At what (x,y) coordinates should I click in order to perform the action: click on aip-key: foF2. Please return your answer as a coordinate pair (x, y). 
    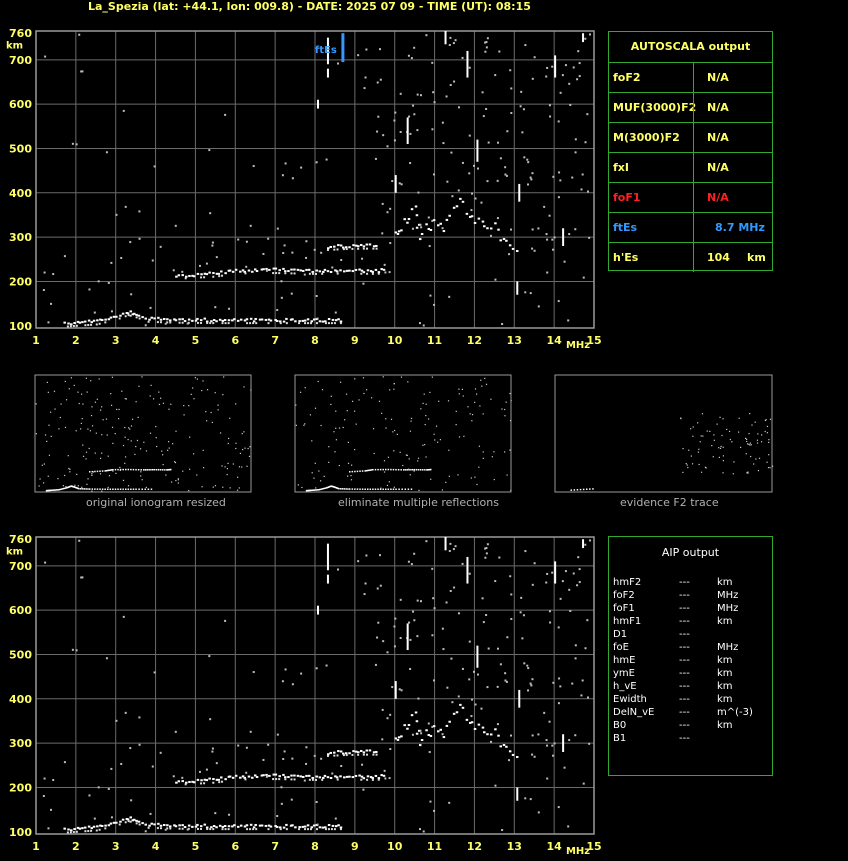
    Looking at the image, I should click on (624, 595).